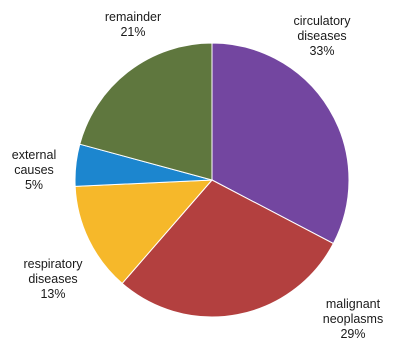 Image resolution: width=403 pixels, height=347 pixels. What do you see at coordinates (53, 264) in the screenshot?
I see `slice-label-line: respiratory` at bounding box center [53, 264].